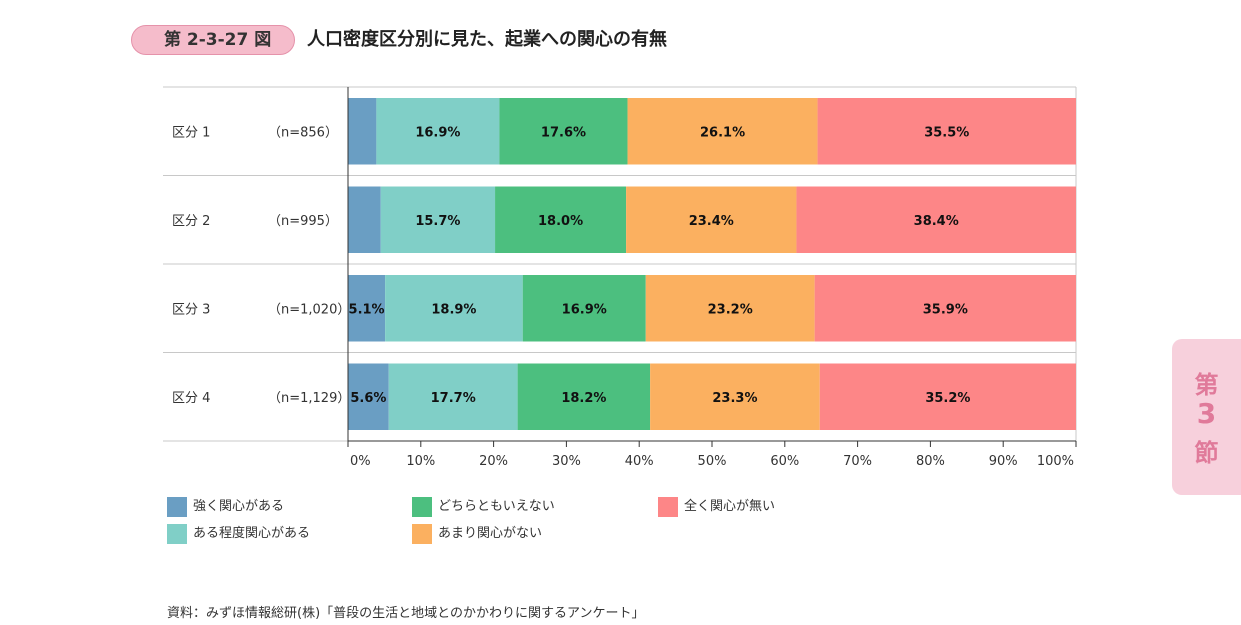 The width and height of the screenshot is (1241, 625). I want to click on data-label: 18.0%, so click(560, 221).